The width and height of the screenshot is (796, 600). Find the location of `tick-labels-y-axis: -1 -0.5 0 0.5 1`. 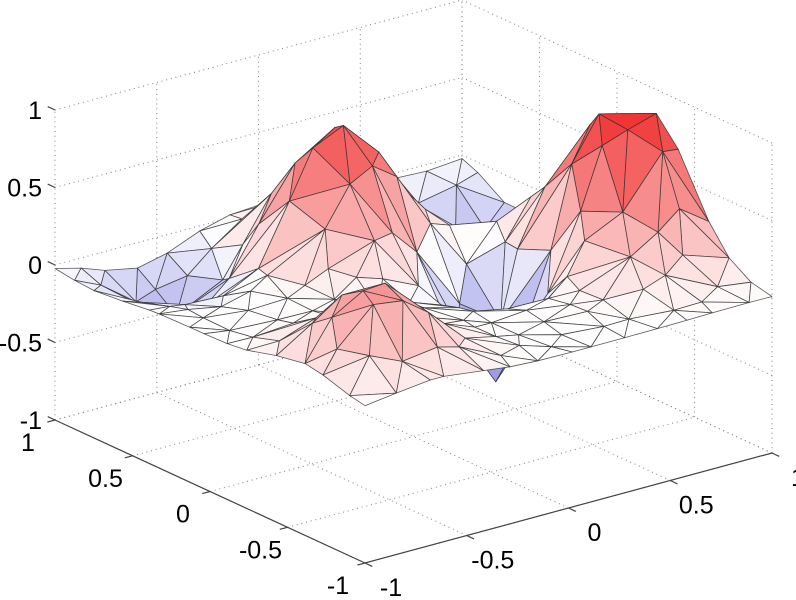

tick-labels-y-axis: -1 -0.5 0 0.5 1 is located at coordinates (185, 514).